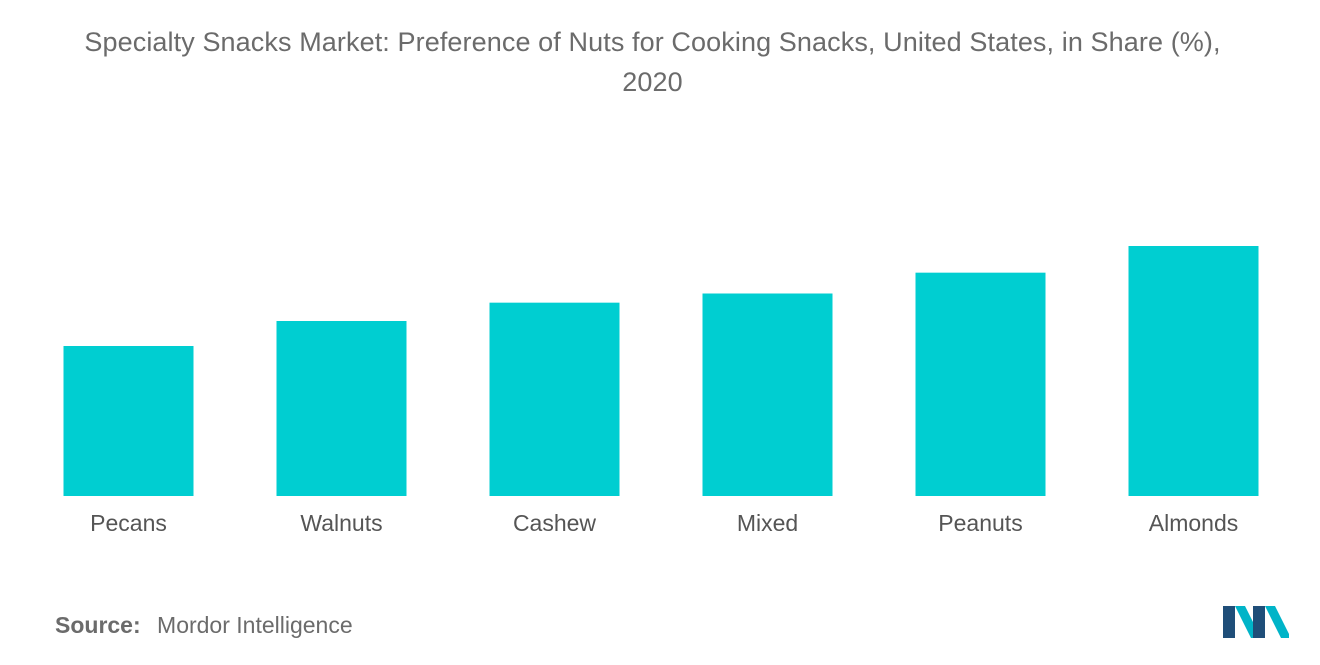 This screenshot has height=665, width=1320. Describe the element at coordinates (98, 625) in the screenshot. I see `source-label: Source:` at that location.